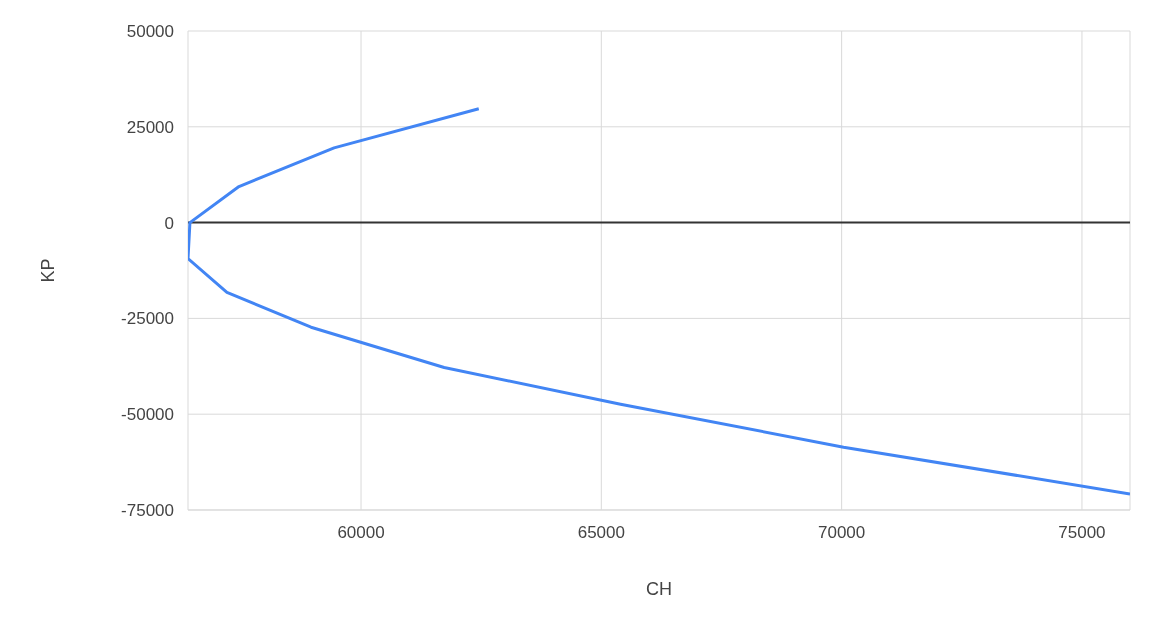  What do you see at coordinates (147, 511) in the screenshot?
I see `y-tick-label: -75000` at bounding box center [147, 511].